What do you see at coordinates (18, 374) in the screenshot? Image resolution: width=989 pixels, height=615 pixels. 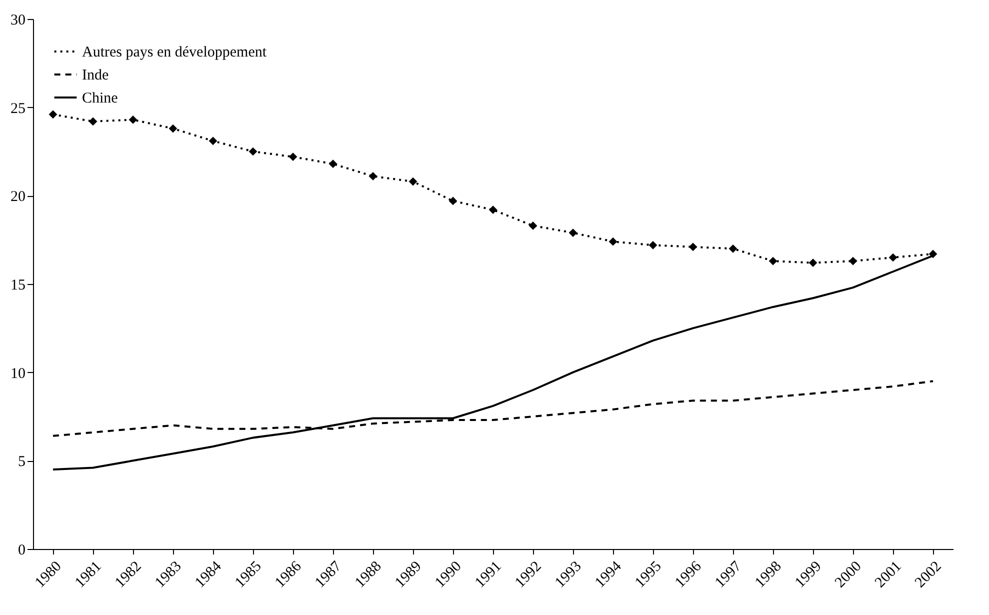 I see `y-tick-label: 10` at bounding box center [18, 374].